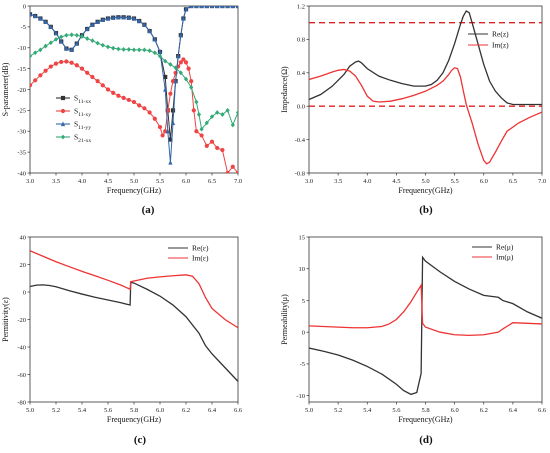 The height and width of the screenshot is (453, 550). What do you see at coordinates (21, 375) in the screenshot?
I see `y-tick-label: -60` at bounding box center [21, 375].